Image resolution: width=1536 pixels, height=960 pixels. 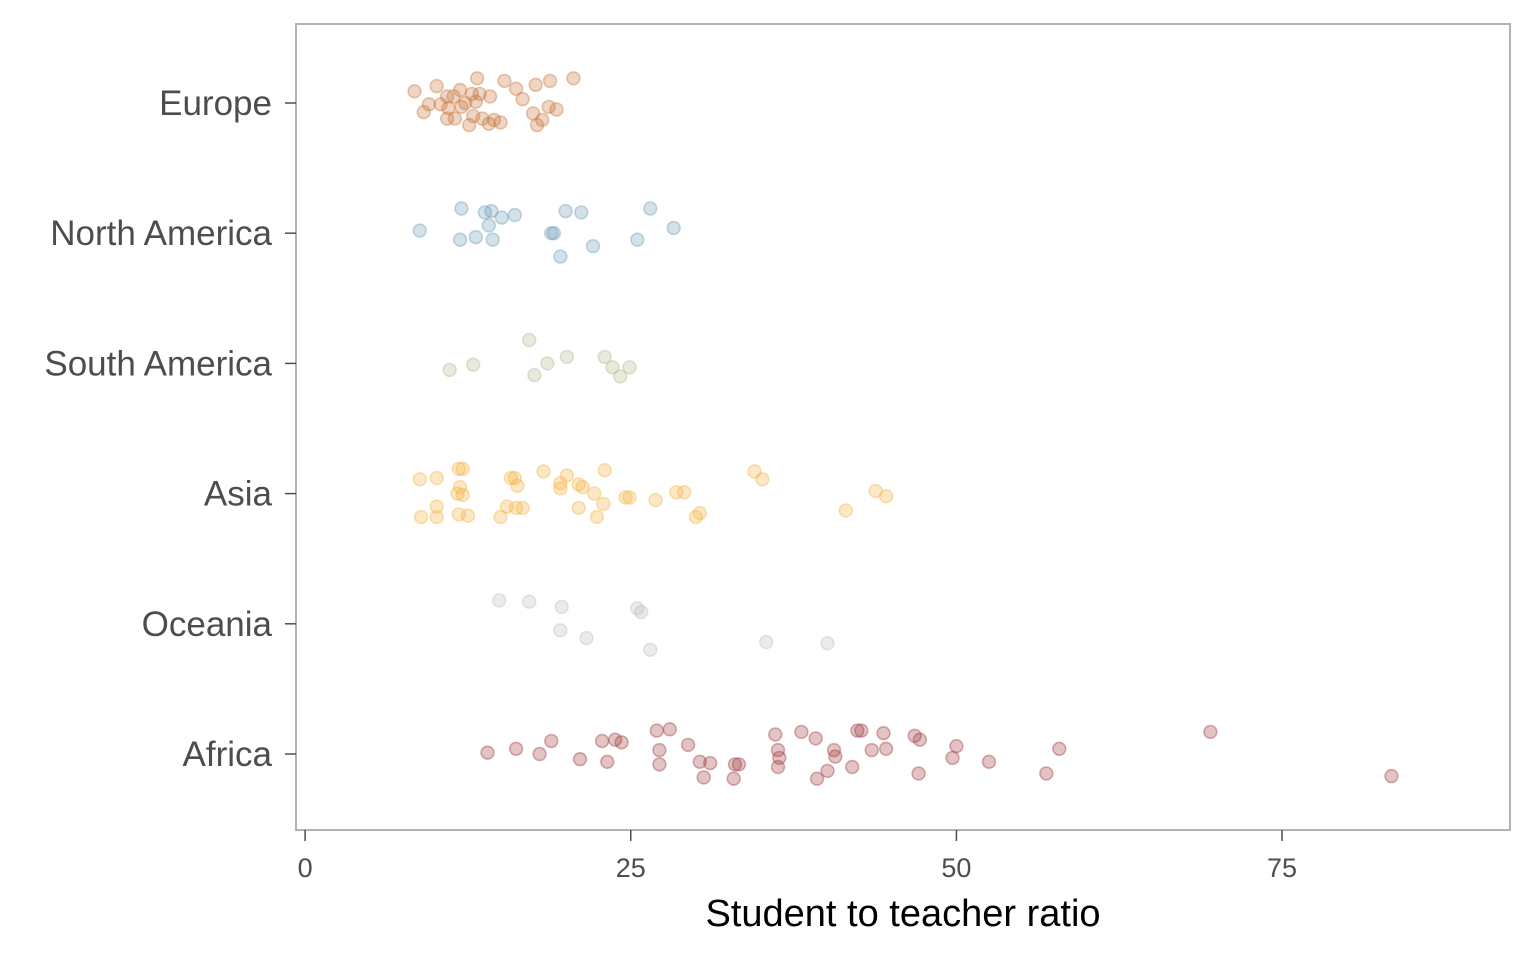 I want to click on series-south-america, so click(x=539, y=358).